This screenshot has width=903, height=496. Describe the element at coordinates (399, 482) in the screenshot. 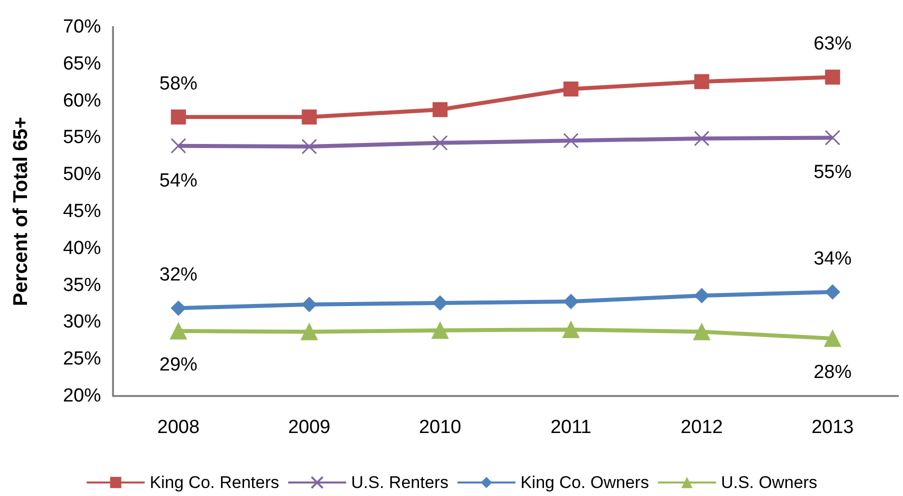

I see `legend-label: U.S. Renters` at that location.